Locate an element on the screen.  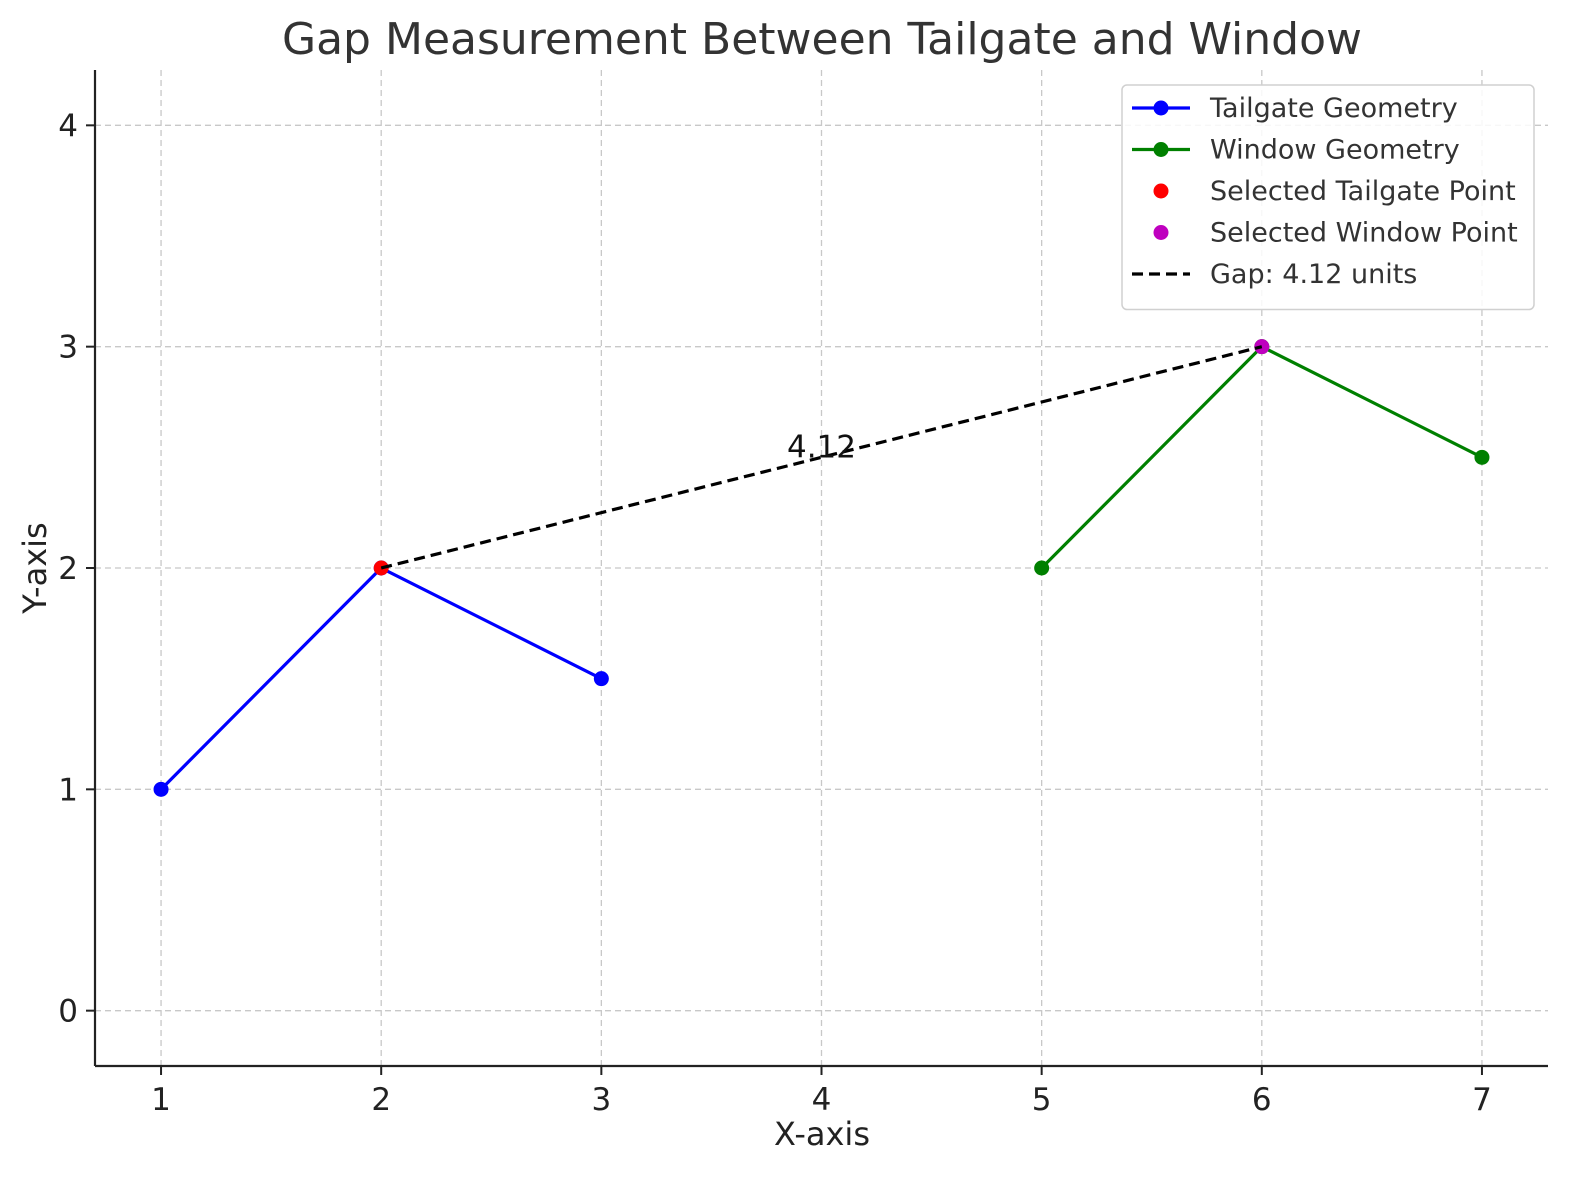
legend-entry-label: Selected Window Point is located at coordinates (1364, 233).